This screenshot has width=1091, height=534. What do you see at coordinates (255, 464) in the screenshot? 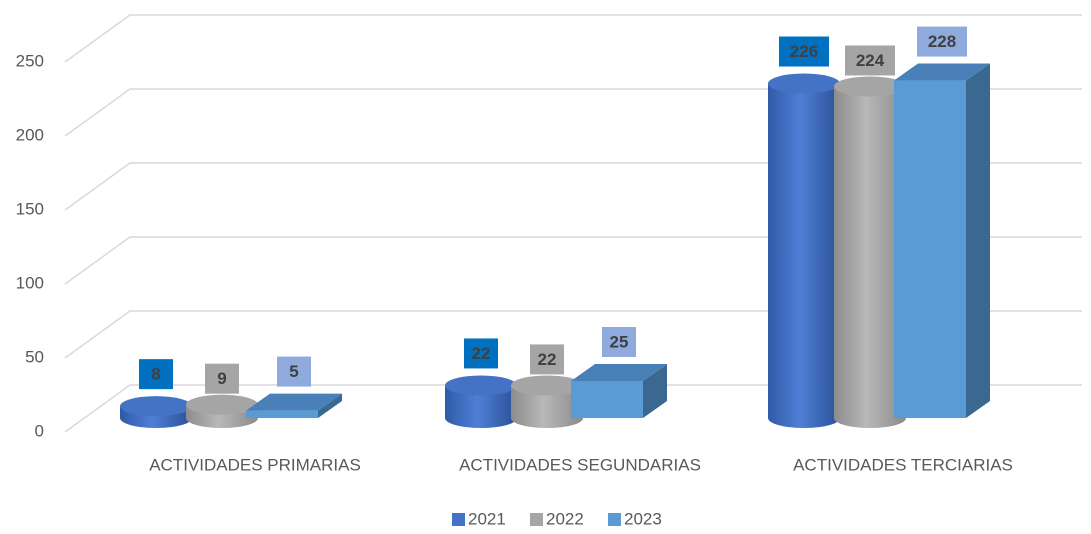
I see `x-tick-label: ACTIVIDADES PRIMARIAS` at bounding box center [255, 464].